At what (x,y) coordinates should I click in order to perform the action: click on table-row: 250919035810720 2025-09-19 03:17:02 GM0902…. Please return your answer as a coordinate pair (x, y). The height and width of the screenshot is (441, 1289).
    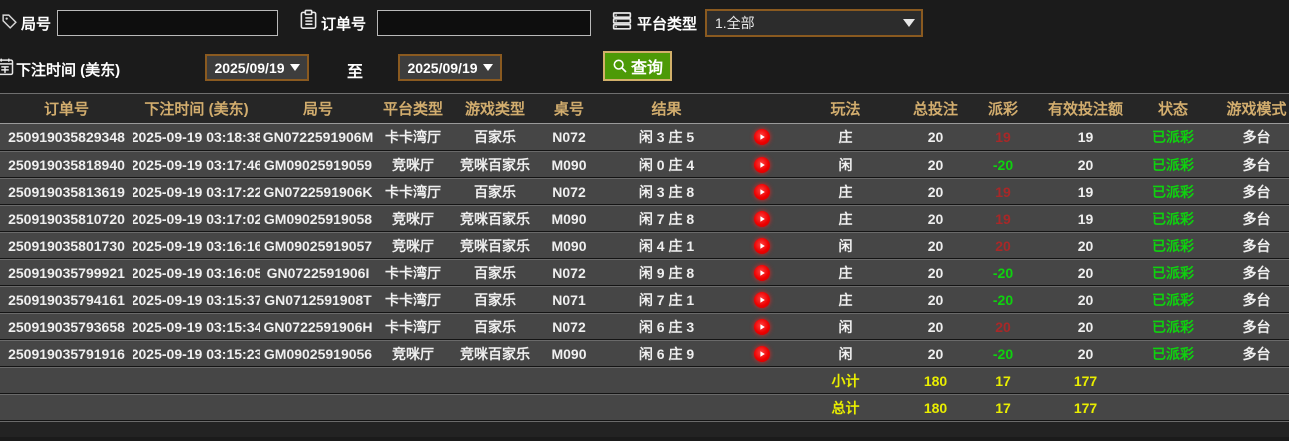
    Looking at the image, I should click on (644, 218).